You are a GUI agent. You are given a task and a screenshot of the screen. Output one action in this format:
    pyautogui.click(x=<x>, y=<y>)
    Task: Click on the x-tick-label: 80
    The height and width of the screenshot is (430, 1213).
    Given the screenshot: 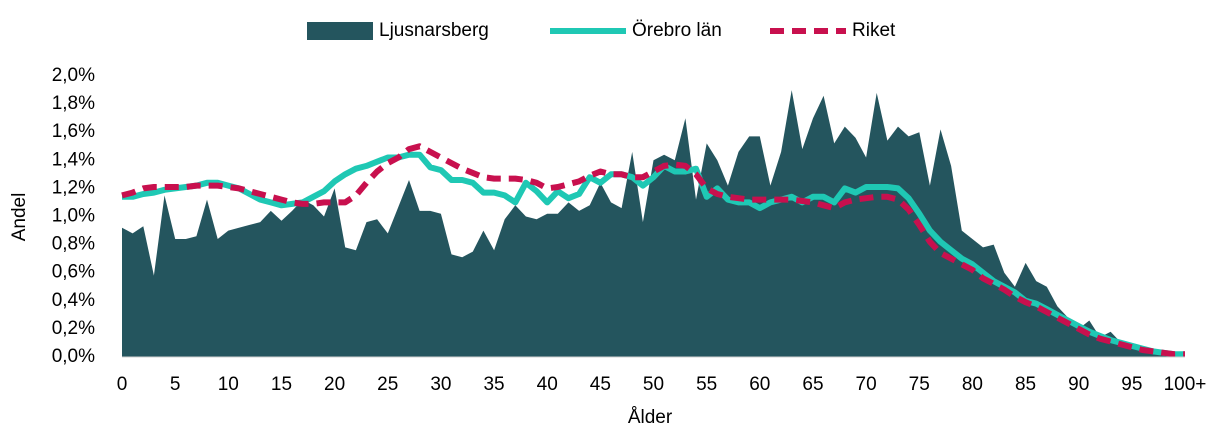 What is the action you would take?
    pyautogui.click(x=972, y=384)
    